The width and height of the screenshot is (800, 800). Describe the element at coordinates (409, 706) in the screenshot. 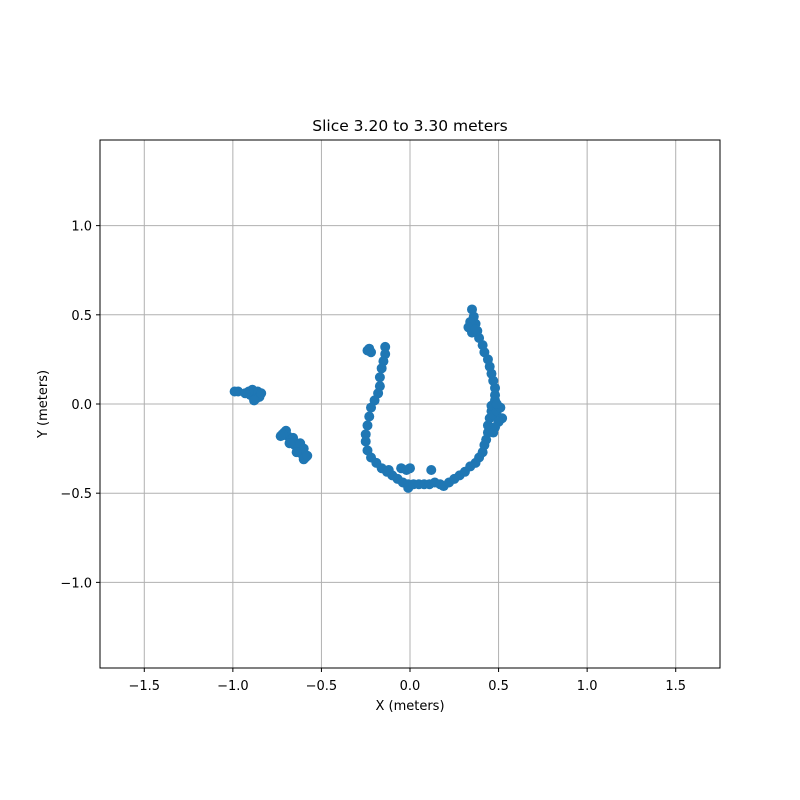

I see `x-axis-label: X (meters)` at that location.